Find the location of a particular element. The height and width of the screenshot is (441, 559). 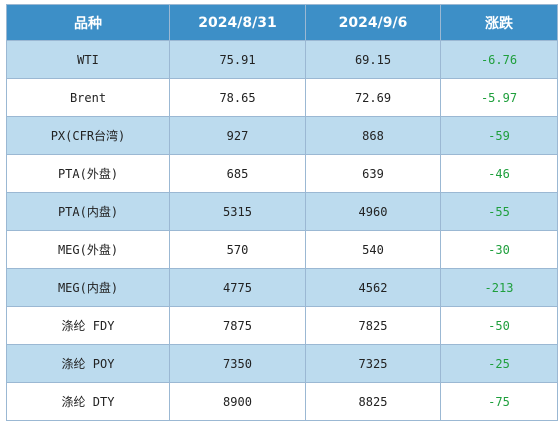

product-name: PTA(内盘) is located at coordinates (88, 211).